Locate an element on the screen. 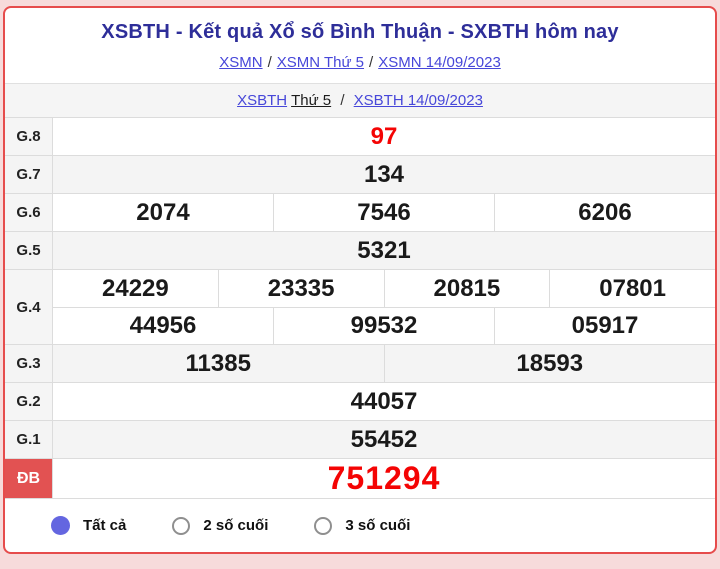 The width and height of the screenshot is (720, 569). prize-number: 97 is located at coordinates (384, 136).